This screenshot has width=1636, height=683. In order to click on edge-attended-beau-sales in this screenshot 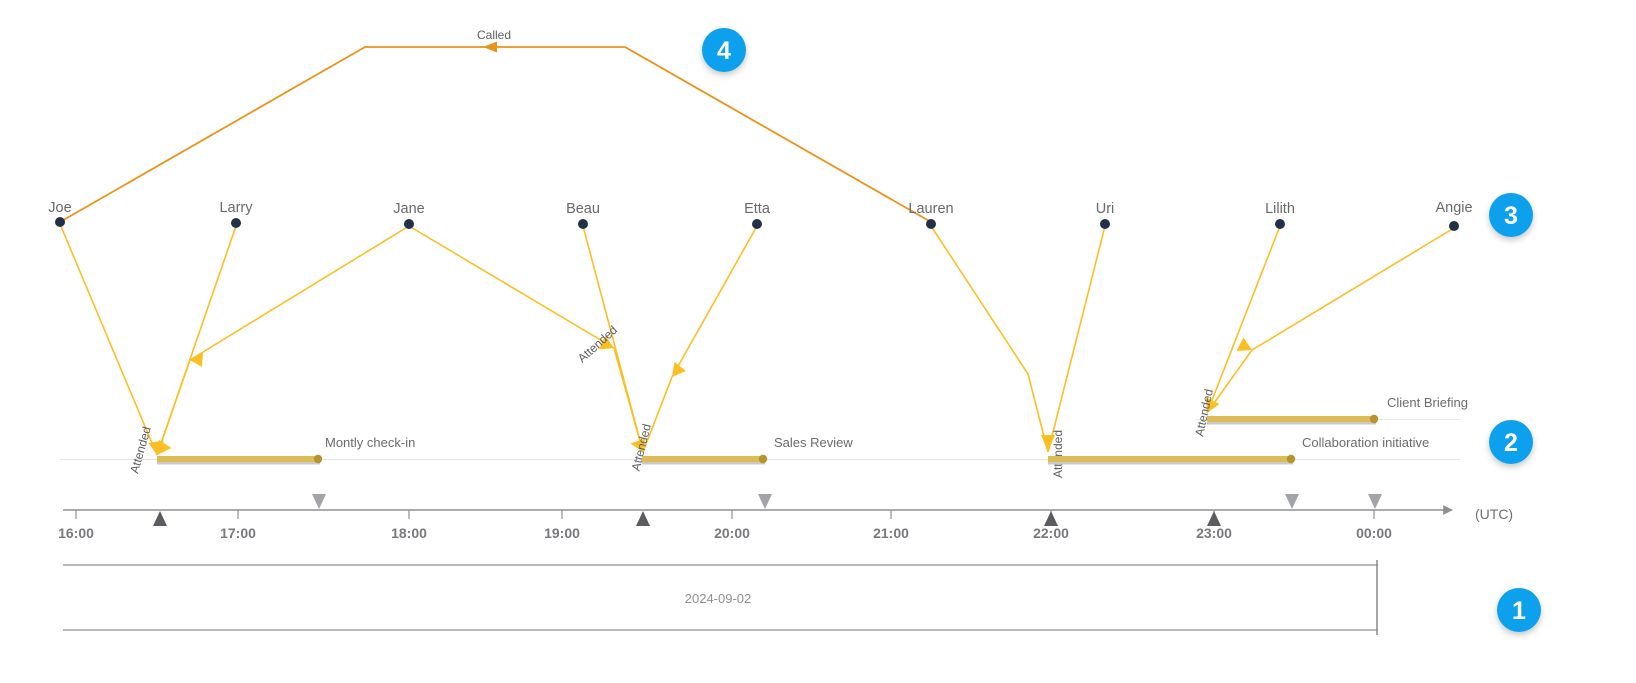, I will do `click(613, 339)`.